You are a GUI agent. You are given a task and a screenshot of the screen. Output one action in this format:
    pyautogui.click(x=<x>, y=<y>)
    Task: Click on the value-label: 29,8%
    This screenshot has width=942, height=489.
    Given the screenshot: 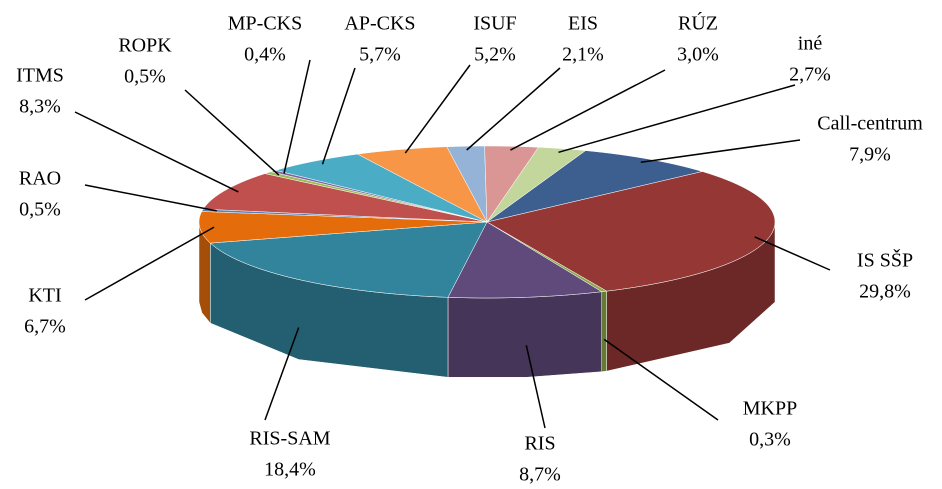 What is the action you would take?
    pyautogui.click(x=885, y=292)
    